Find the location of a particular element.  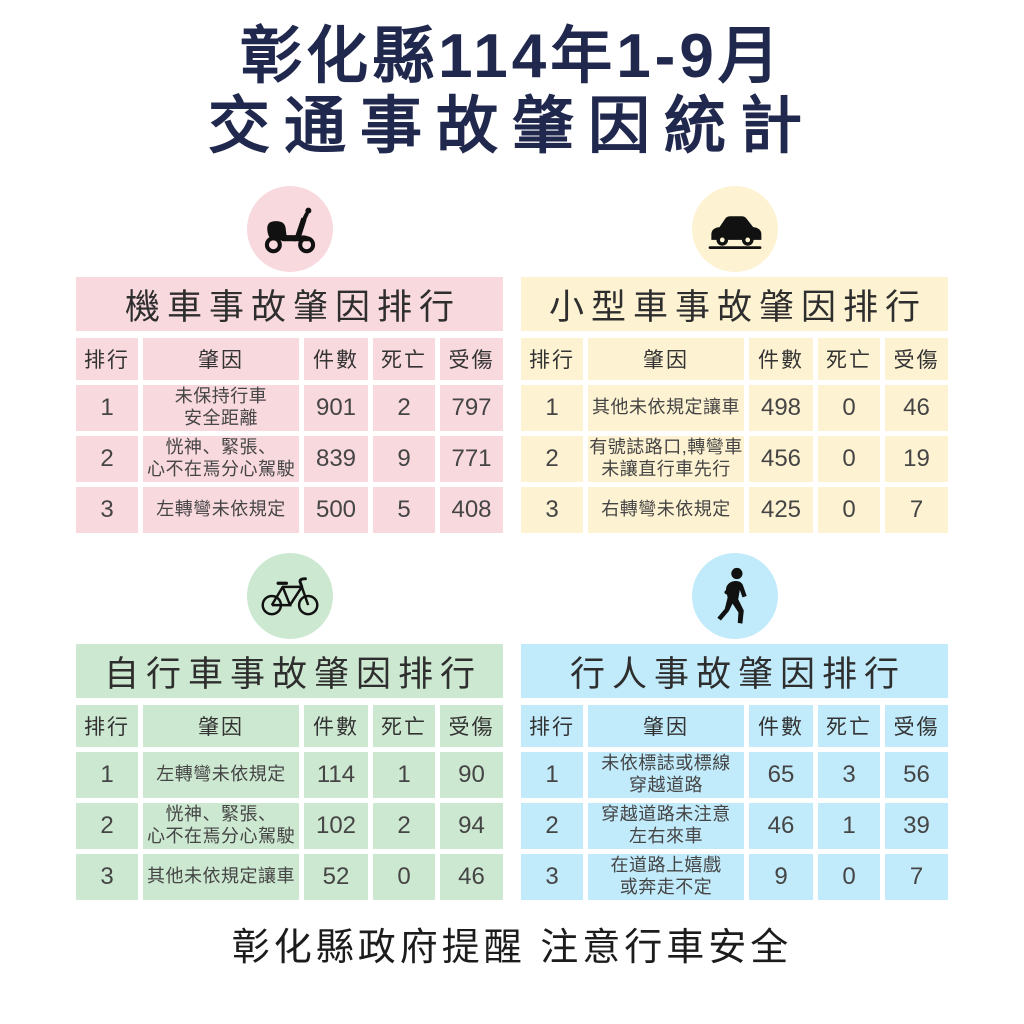

page-title-line2: 交通事故肇因統計 is located at coordinates (511, 127).